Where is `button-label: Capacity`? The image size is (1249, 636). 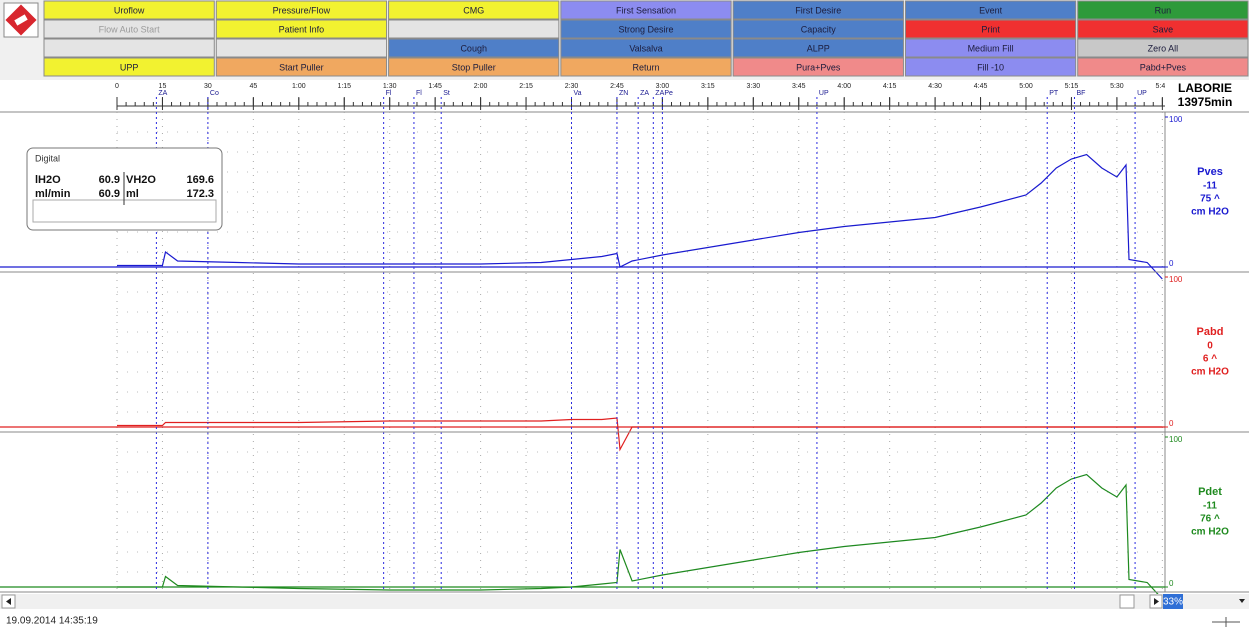
button-label: Capacity is located at coordinates (819, 29).